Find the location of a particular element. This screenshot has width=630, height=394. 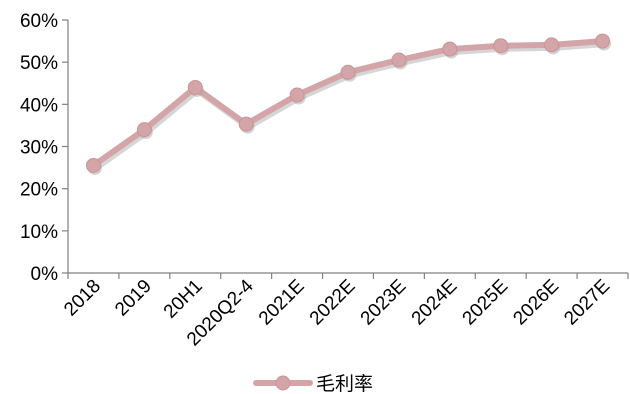

x-tick-label: 2019 is located at coordinates (133, 298).